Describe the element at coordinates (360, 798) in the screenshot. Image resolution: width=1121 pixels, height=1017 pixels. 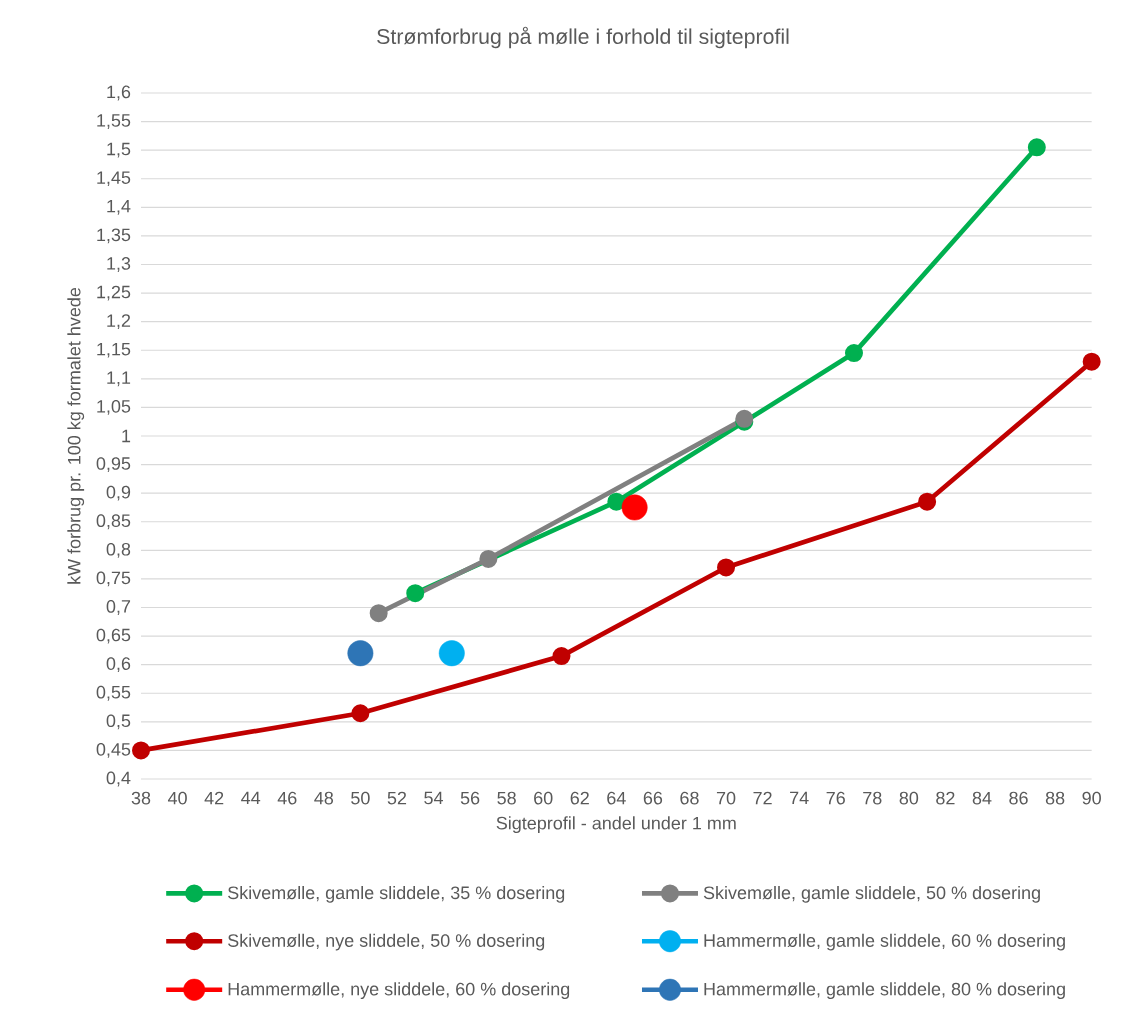
I see `x-tick-label: 50` at that location.